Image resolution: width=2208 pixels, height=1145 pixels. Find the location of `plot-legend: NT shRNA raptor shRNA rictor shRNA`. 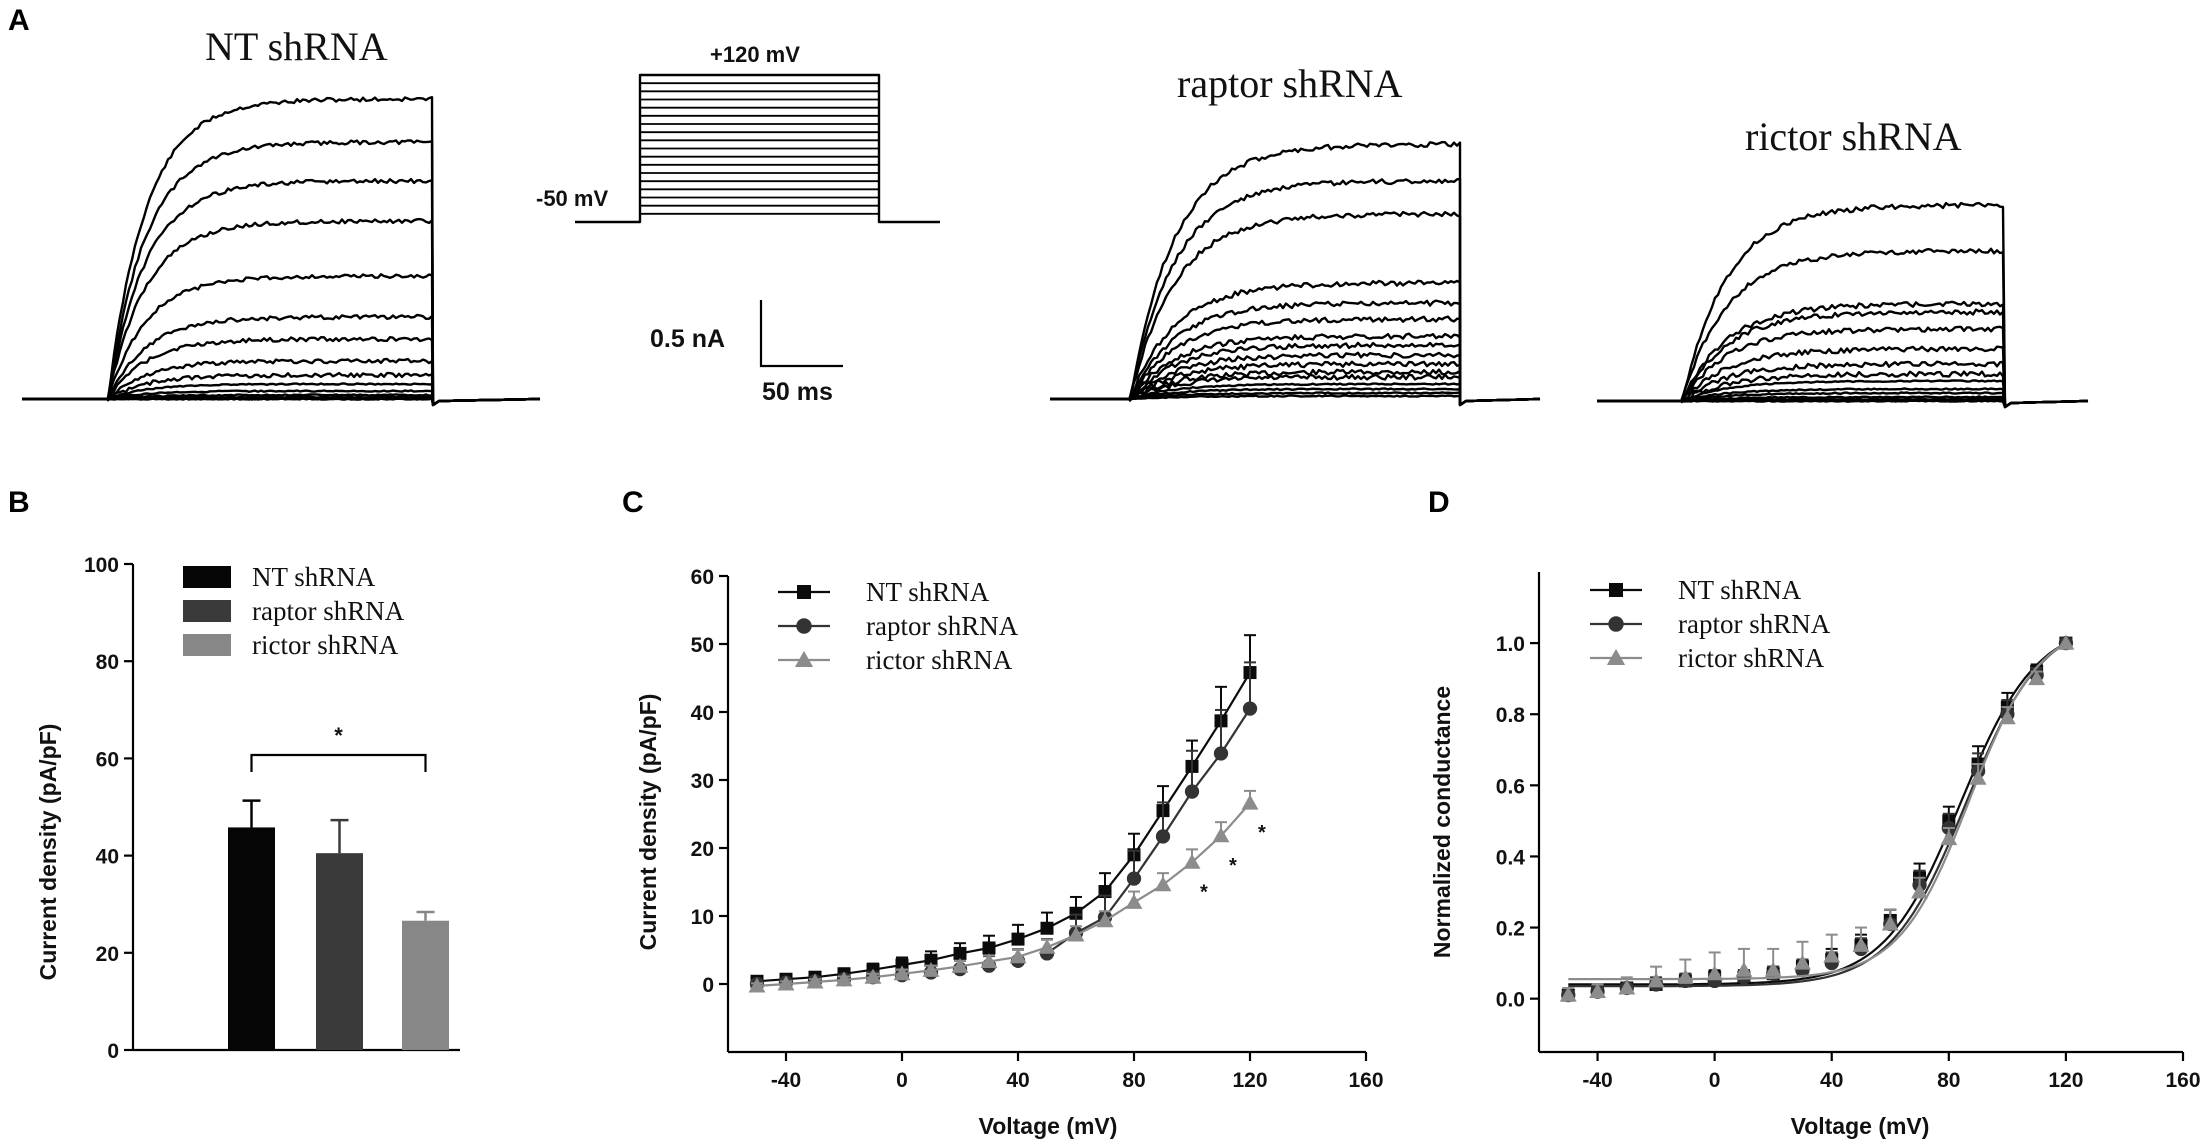

plot-legend: NT shRNA raptor shRNA rictor shRNA is located at coordinates (898, 626).